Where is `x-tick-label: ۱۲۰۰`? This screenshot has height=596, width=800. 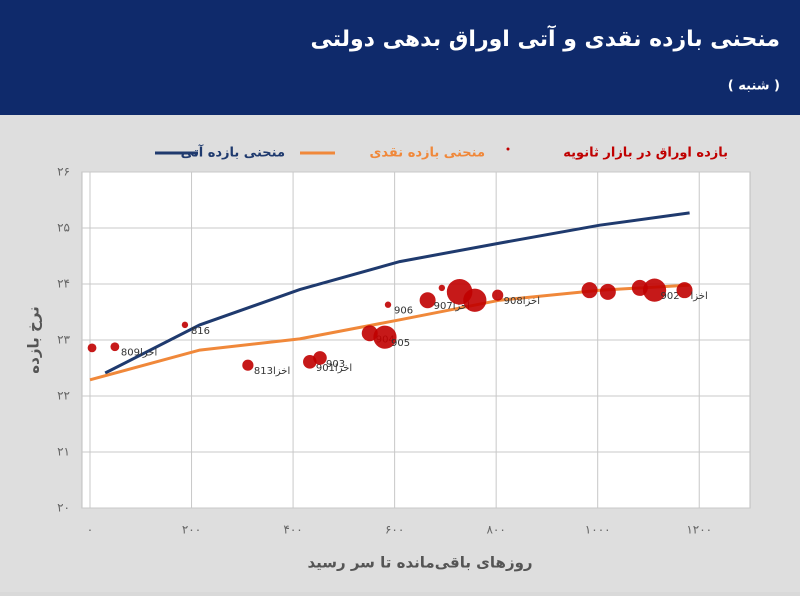
x-tick-label: ۱۲۰۰ is located at coordinates (699, 530).